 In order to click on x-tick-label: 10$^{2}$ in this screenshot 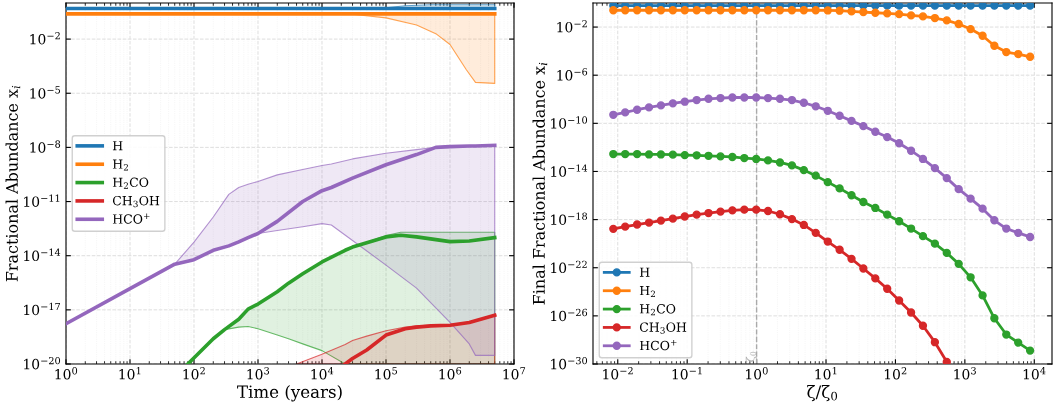, I will do `click(194, 373)`.